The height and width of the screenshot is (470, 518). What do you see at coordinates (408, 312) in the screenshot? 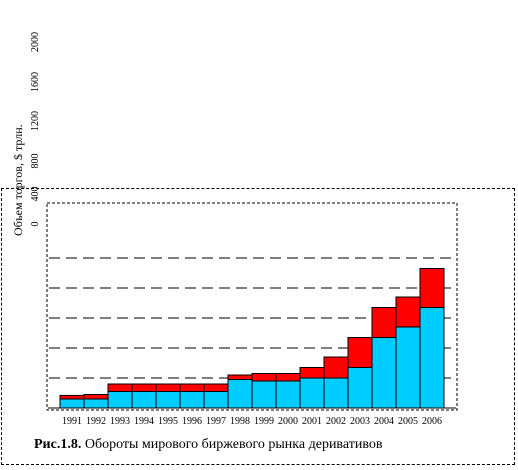
I see `bar-2005-seg2` at bounding box center [408, 312].